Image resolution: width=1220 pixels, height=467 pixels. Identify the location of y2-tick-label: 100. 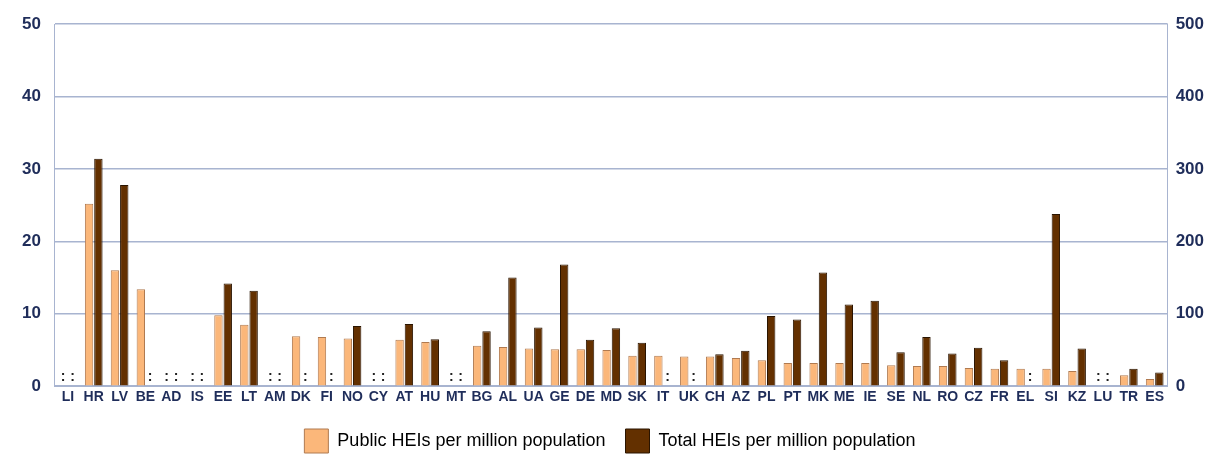
(1190, 313).